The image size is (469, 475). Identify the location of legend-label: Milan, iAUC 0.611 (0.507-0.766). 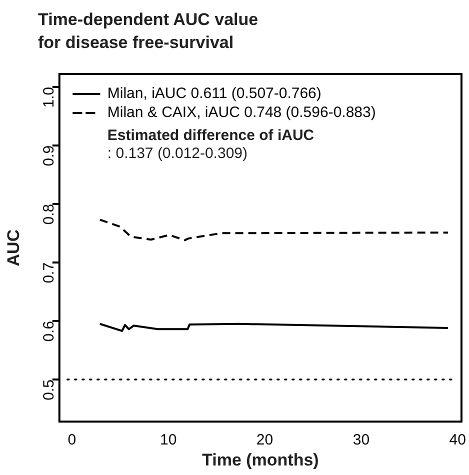
(214, 93).